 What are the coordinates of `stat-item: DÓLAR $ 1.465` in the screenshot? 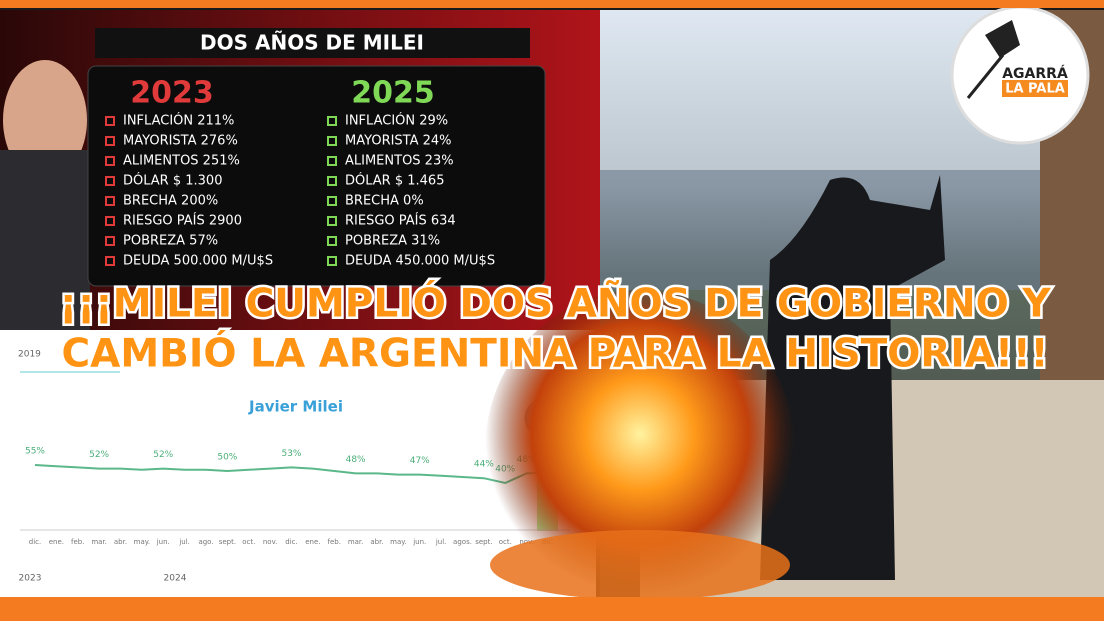 It's located at (394, 181).